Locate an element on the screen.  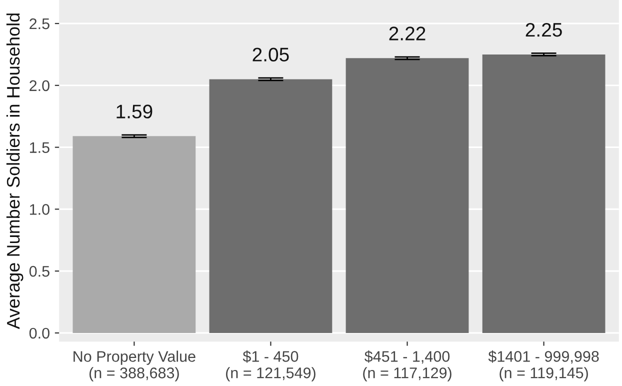
y-tick-label: 0.5 is located at coordinates (39, 271).